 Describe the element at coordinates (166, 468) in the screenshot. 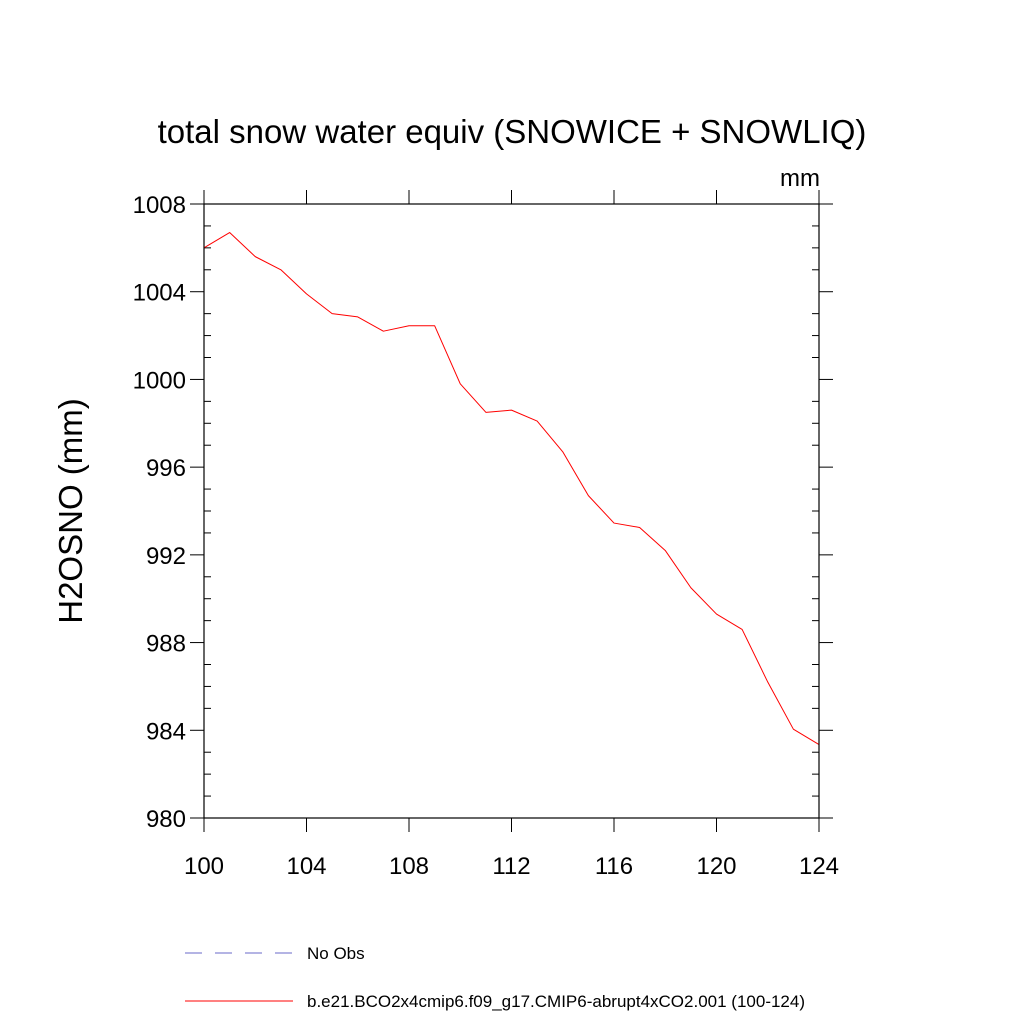

I see `y-tick-label: 996` at that location.